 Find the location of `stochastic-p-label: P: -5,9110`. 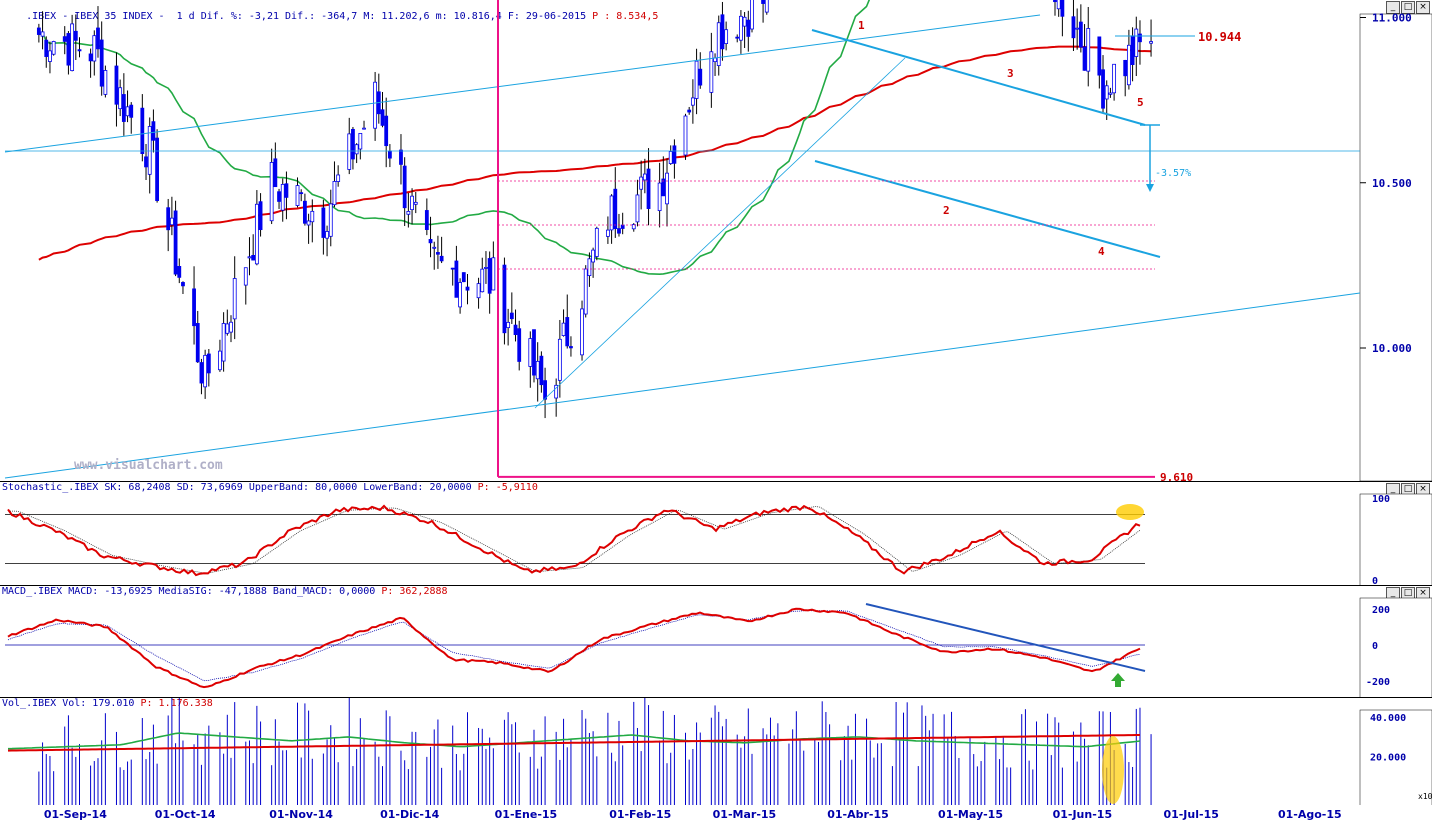

stochastic-p-label: P: -5,9110 is located at coordinates (507, 487).